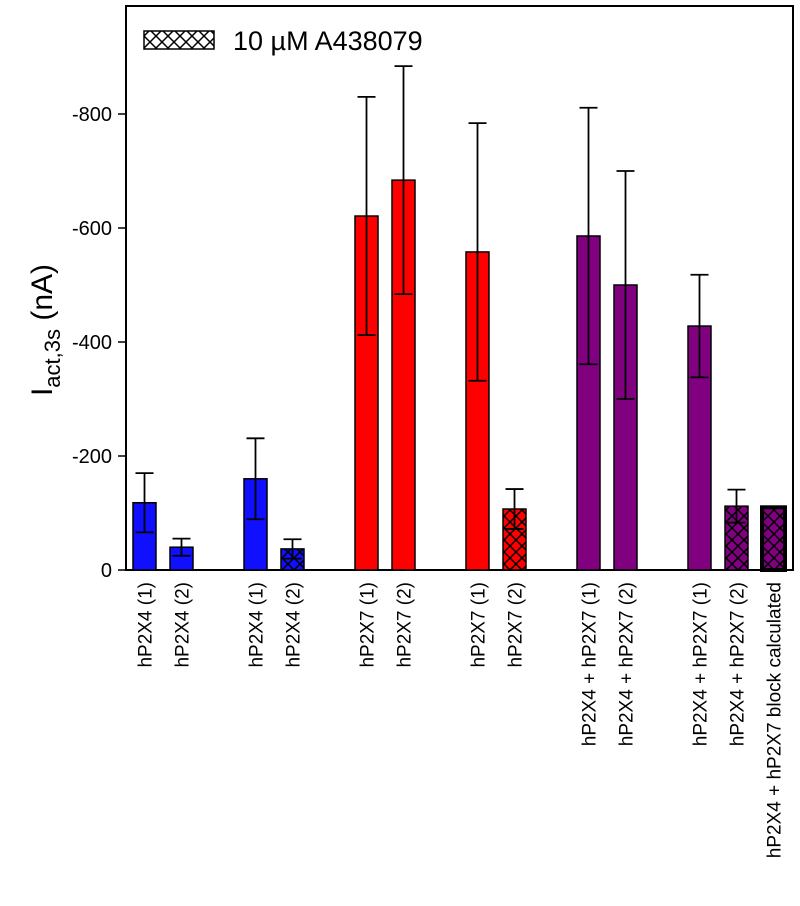  Describe the element at coordinates (92, 115) in the screenshot. I see `y-tick-label: -800` at that location.